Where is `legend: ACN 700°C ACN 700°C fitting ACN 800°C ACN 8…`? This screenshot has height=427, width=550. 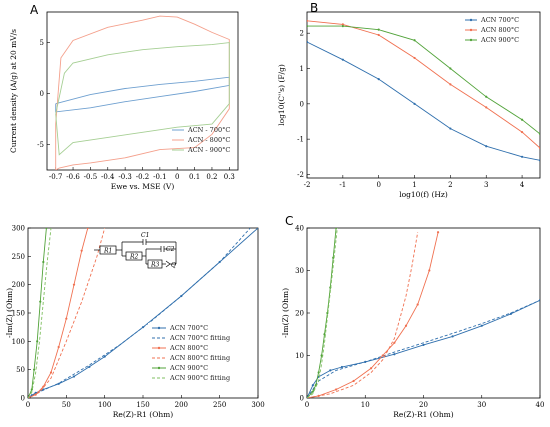 legend: ACN 700°C ACN 700°C fitting ACN 800°C ACN 8… is located at coordinates (200, 355).